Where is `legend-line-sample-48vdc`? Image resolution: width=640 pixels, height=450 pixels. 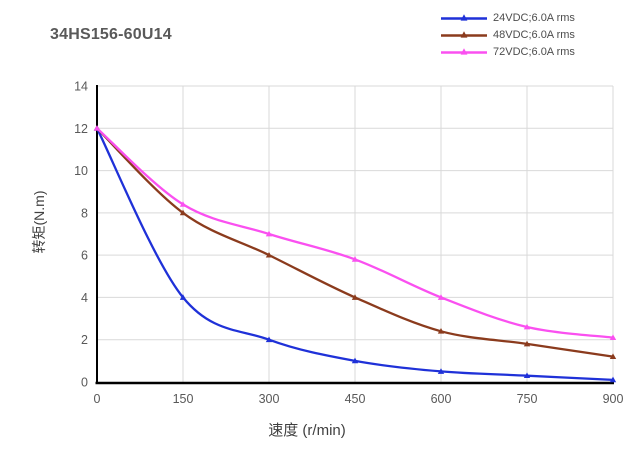
legend-line-sample-48vdc is located at coordinates (464, 34).